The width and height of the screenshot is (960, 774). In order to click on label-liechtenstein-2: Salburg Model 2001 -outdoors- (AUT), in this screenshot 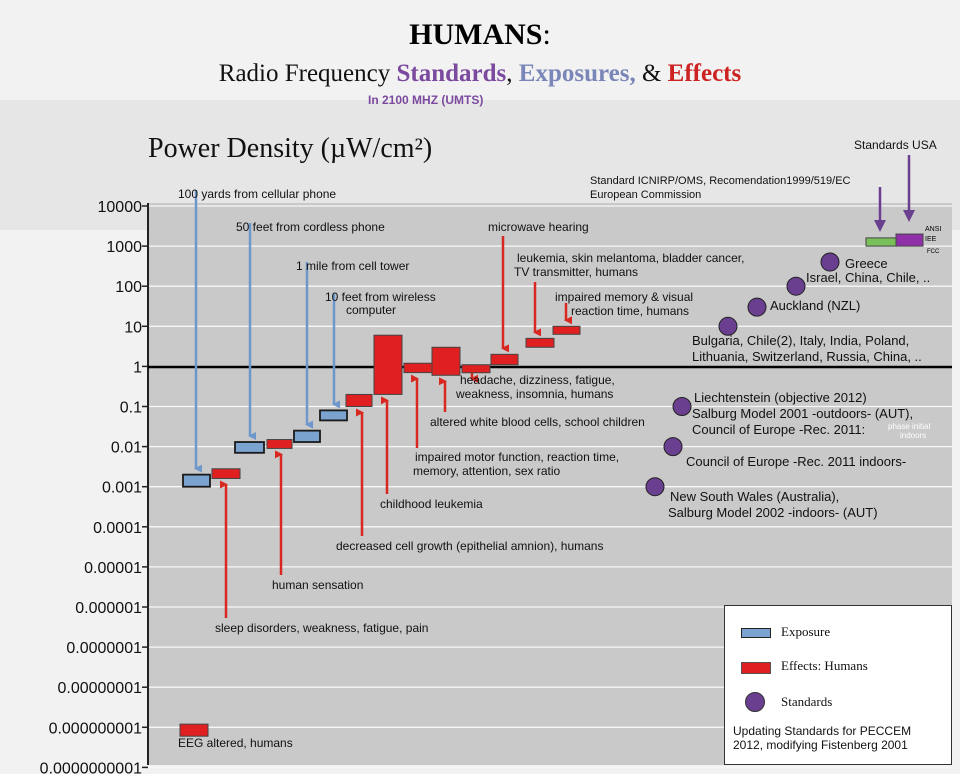, I will do `click(803, 413)`.